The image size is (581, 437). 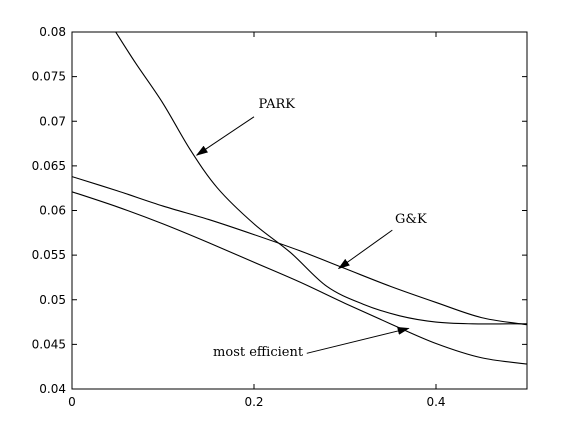 I want to click on y-tick-label: 0.075, so click(x=49, y=77).